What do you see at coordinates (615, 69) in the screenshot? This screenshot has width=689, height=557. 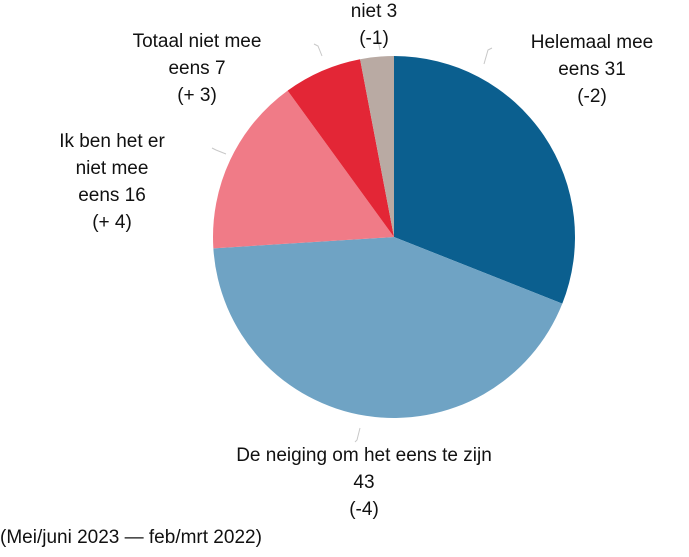 I see `value-label: 31` at bounding box center [615, 69].